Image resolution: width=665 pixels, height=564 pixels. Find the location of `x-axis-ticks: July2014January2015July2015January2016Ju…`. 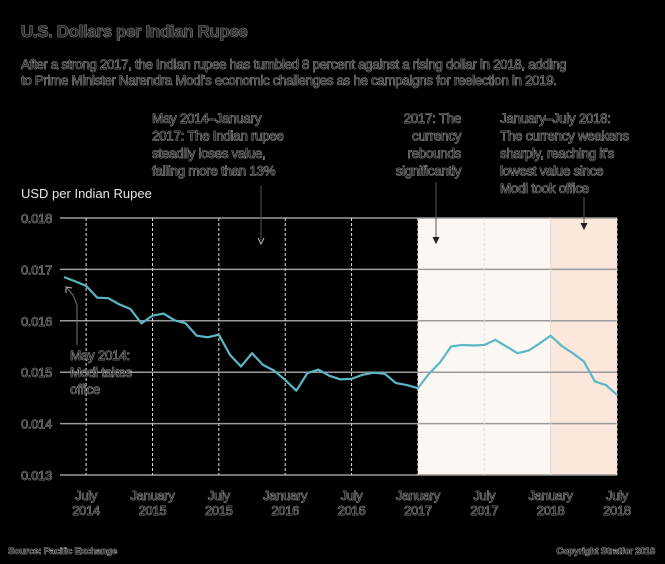

x-axis-ticks: July2014January2015July2015January2016Ju… is located at coordinates (352, 503).